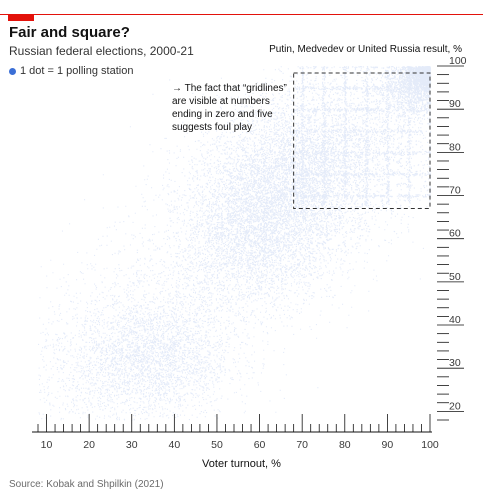  Describe the element at coordinates (455, 277) in the screenshot. I see `y-tick-label: 50` at that location.